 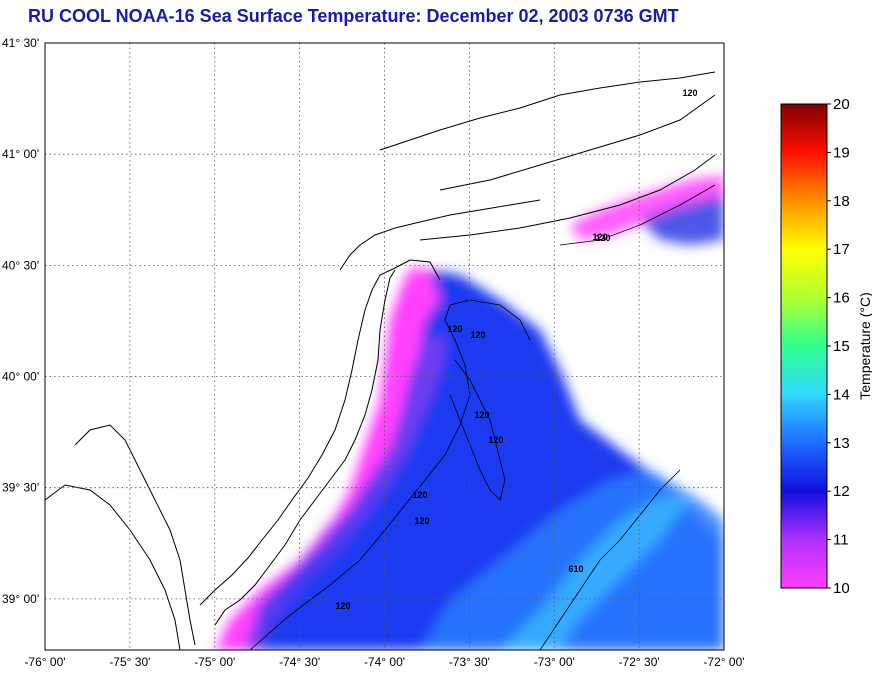 What do you see at coordinates (841, 152) in the screenshot?
I see `colorbar-tick-label: 19` at bounding box center [841, 152].